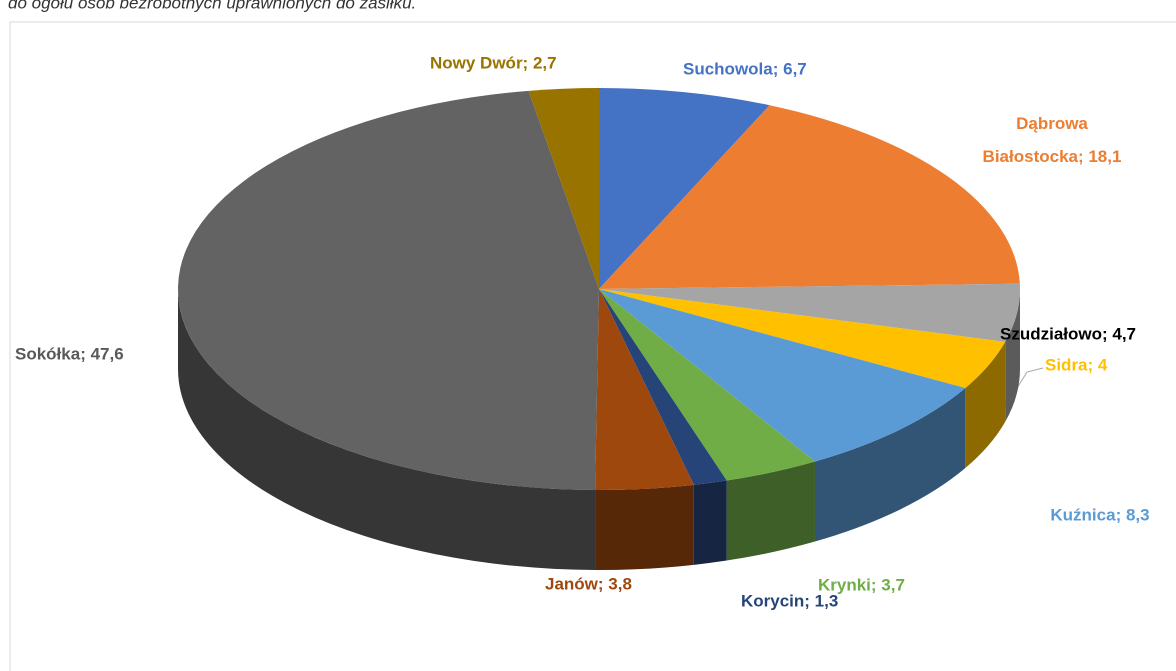 The image size is (1176, 671). I want to click on data-label: Szudziałowo; 4,7, so click(1068, 333).